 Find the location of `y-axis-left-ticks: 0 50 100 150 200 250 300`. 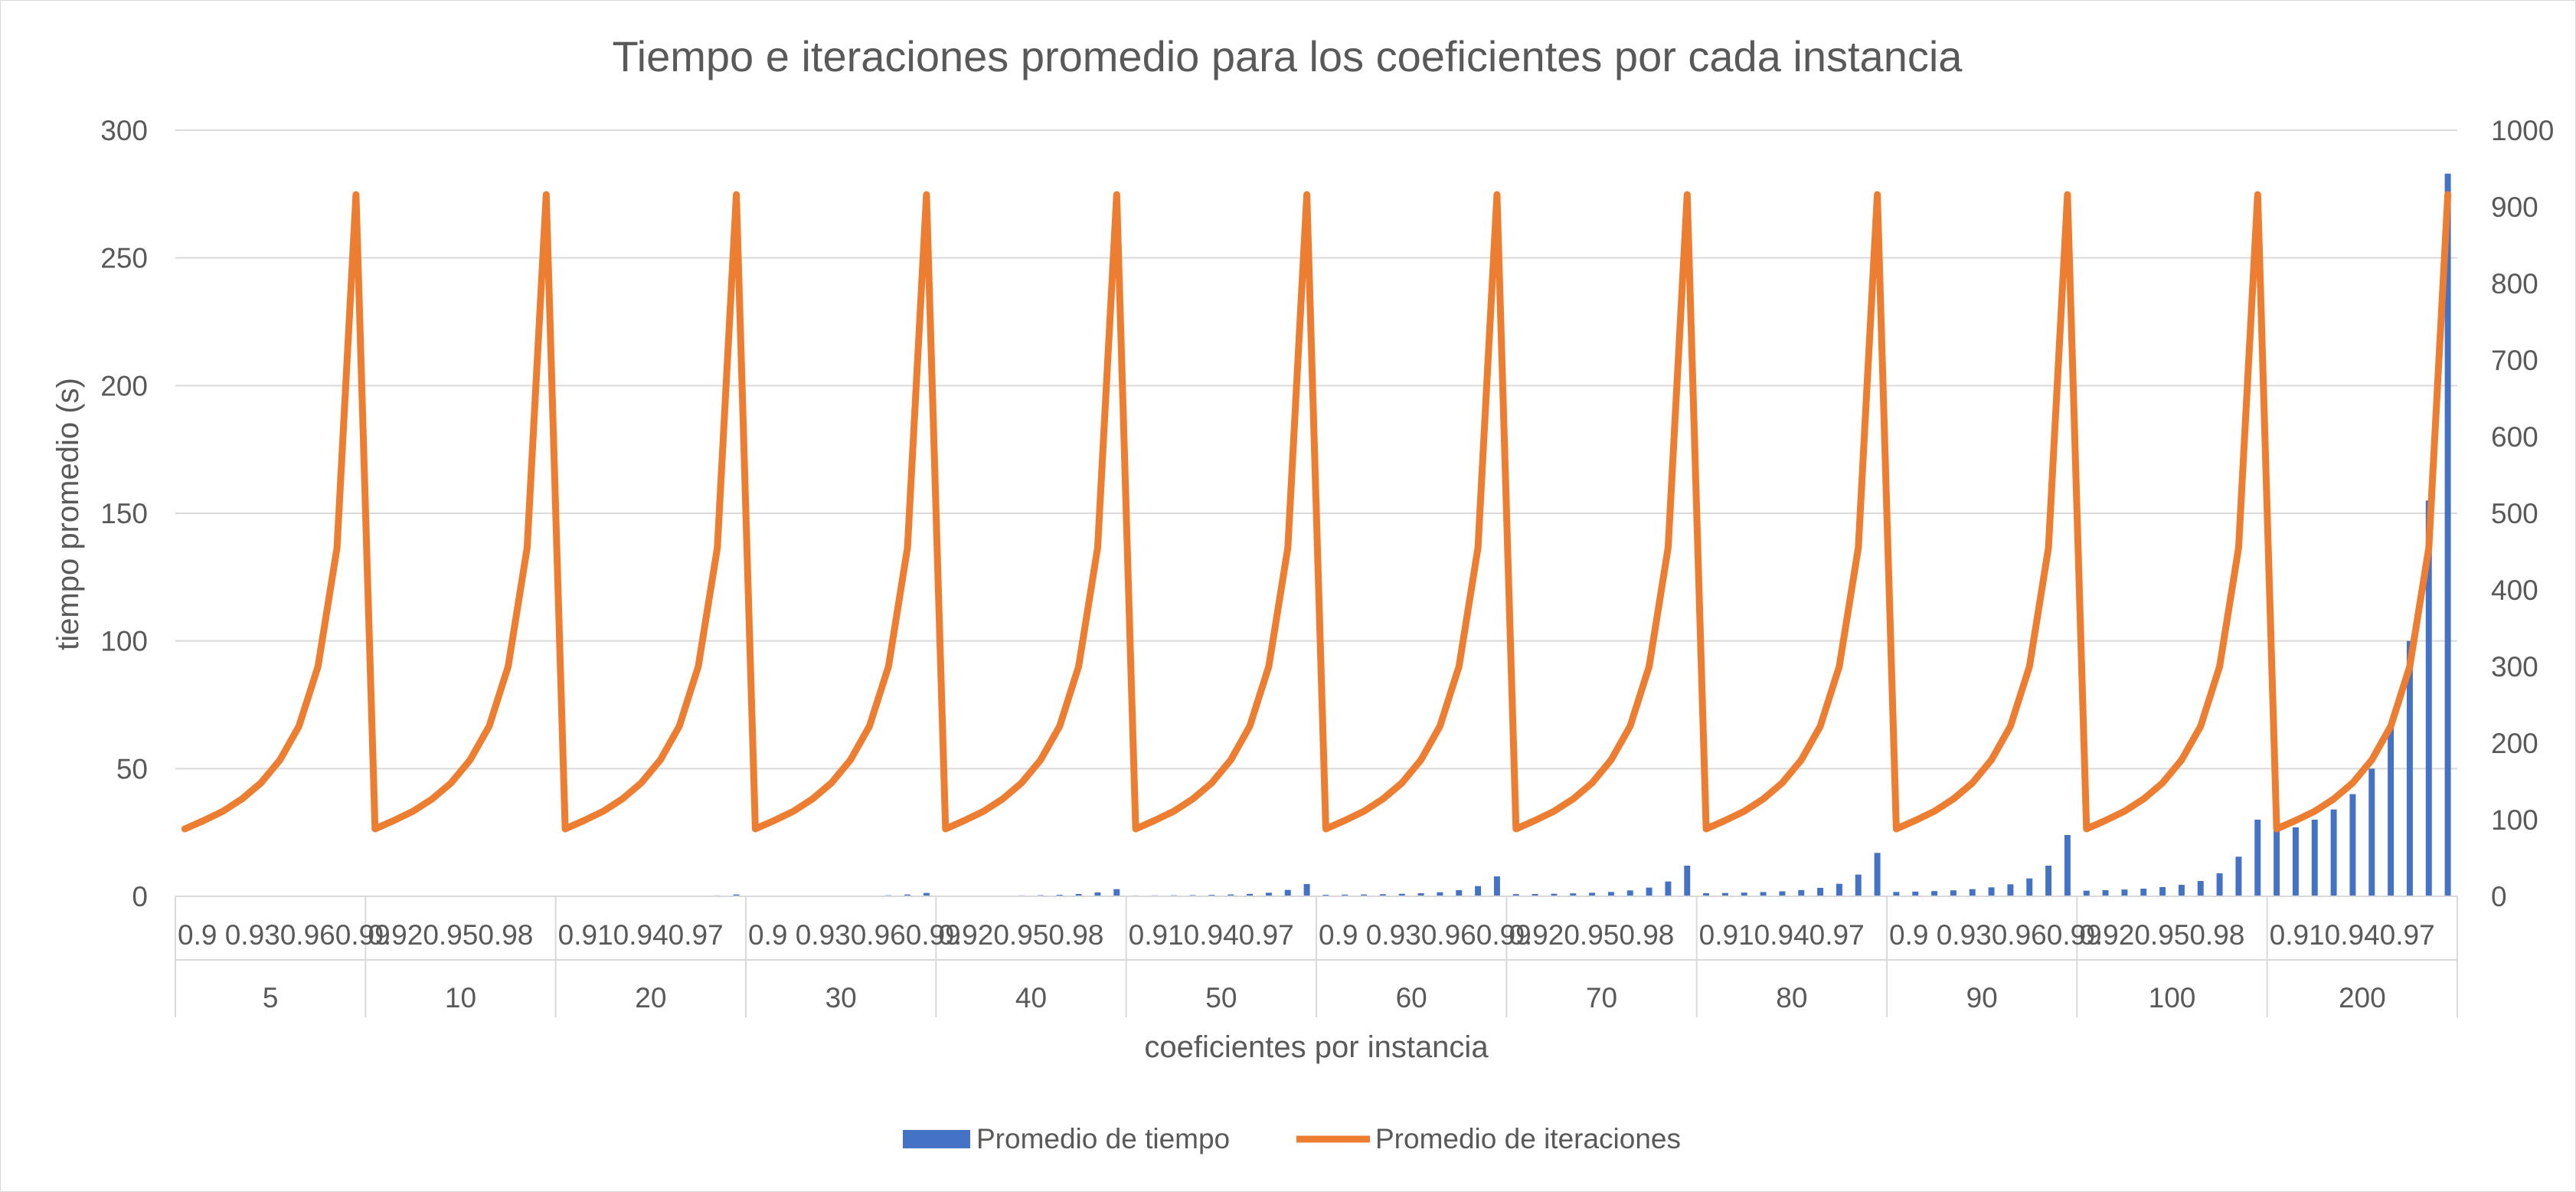

y-axis-left-ticks: 0 50 100 150 200 250 300 is located at coordinates (124, 513).